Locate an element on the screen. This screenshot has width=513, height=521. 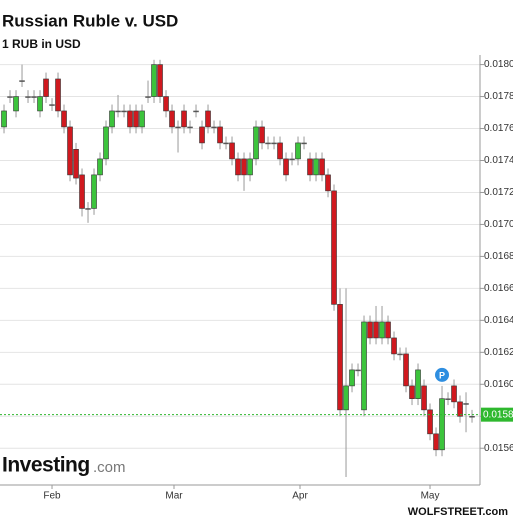
x-tick-label: Apr is located at coordinates (300, 496).